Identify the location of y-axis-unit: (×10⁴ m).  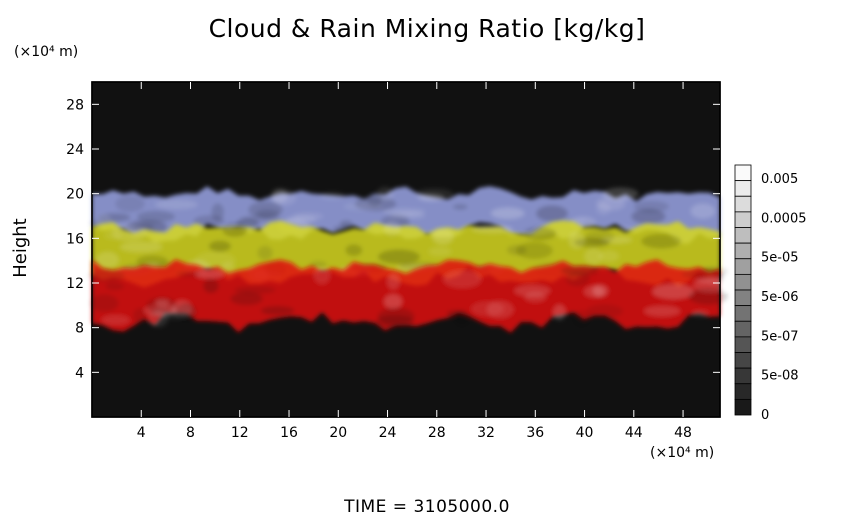
(46, 52).